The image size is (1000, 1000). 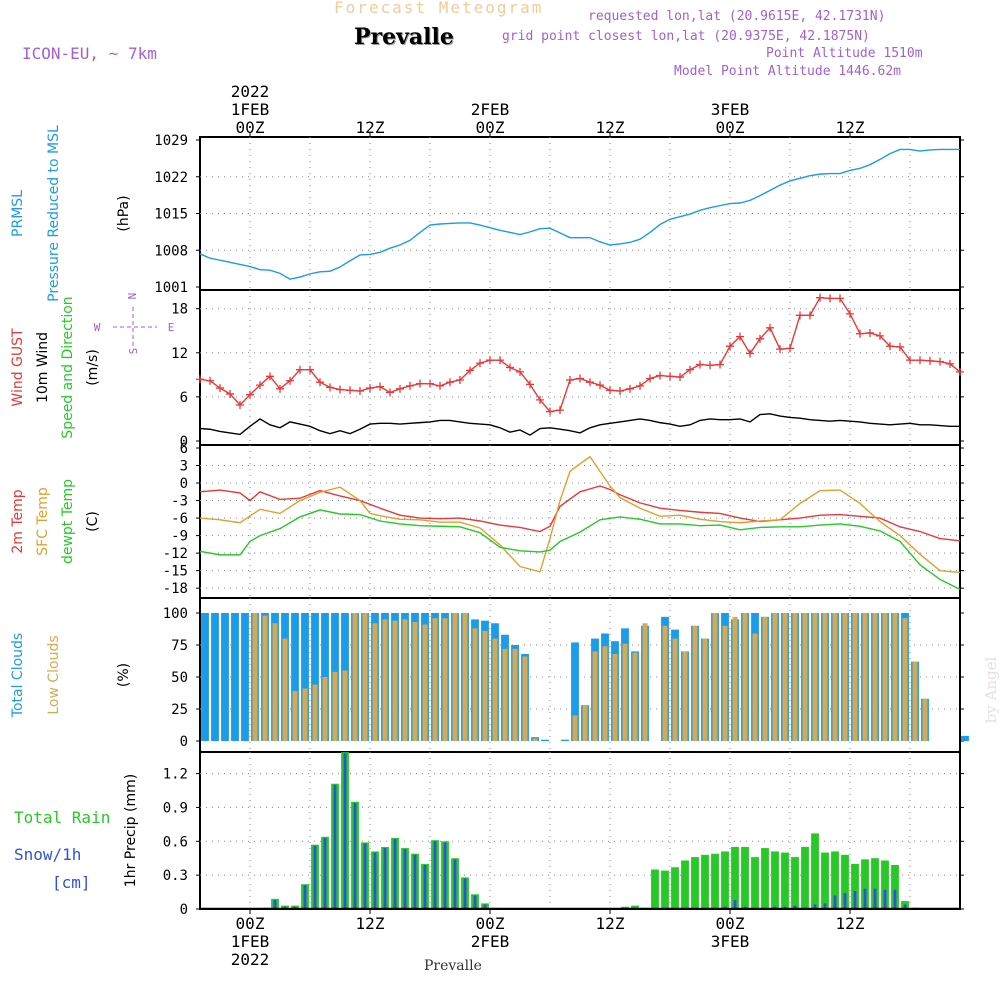 I want to click on temperature-axis-label: (C), so click(x=93, y=521).